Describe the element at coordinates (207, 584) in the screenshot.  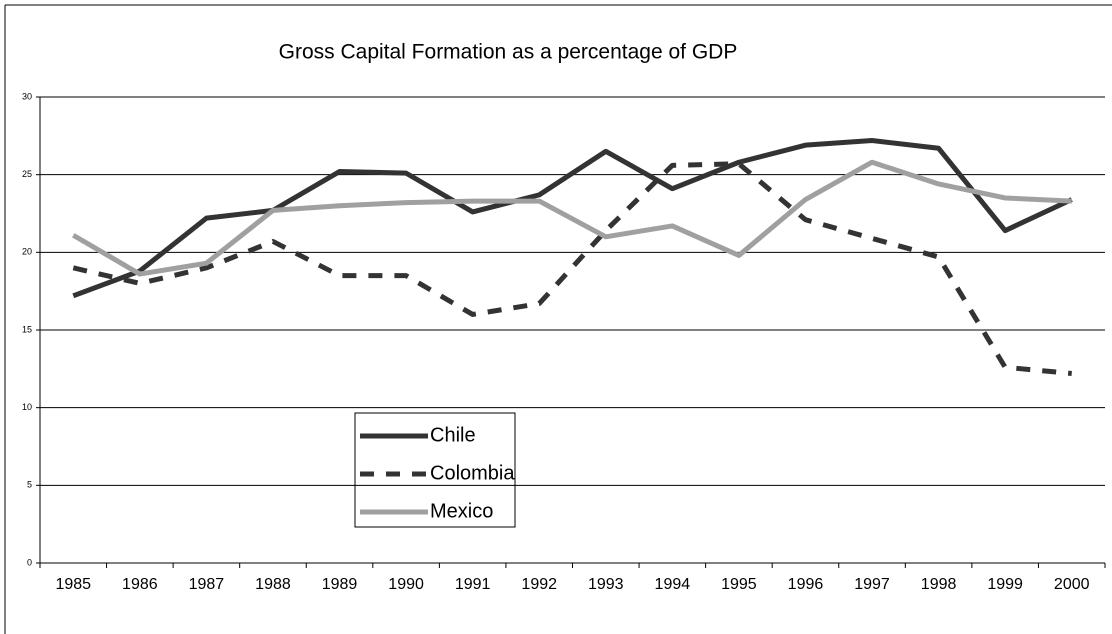
I see `x-tick-label: 1987` at that location.